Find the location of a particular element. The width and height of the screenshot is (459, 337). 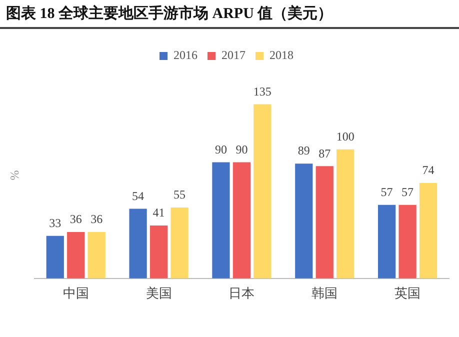

data-label: 89 is located at coordinates (304, 151).